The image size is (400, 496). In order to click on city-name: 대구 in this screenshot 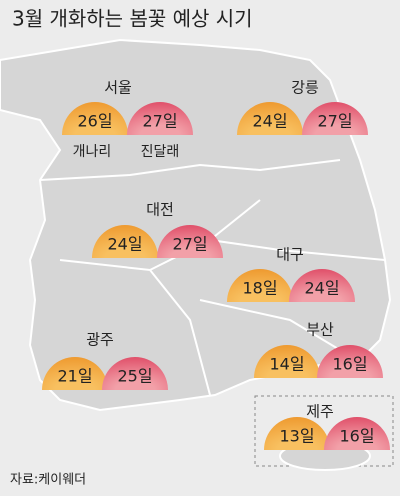, I will do `click(290, 255)`.